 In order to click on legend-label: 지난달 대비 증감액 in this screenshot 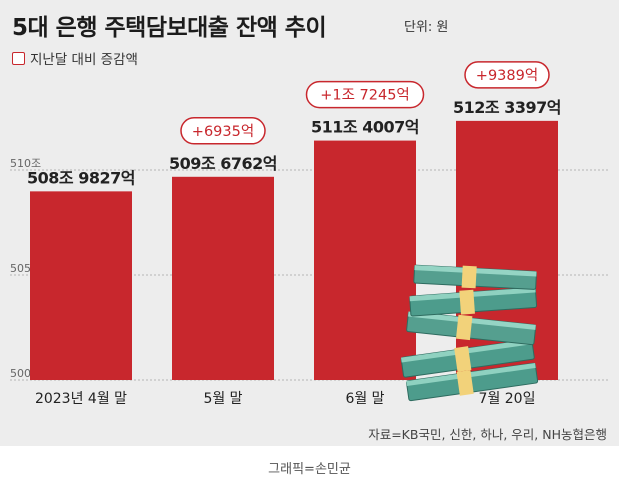, I will do `click(84, 60)`.